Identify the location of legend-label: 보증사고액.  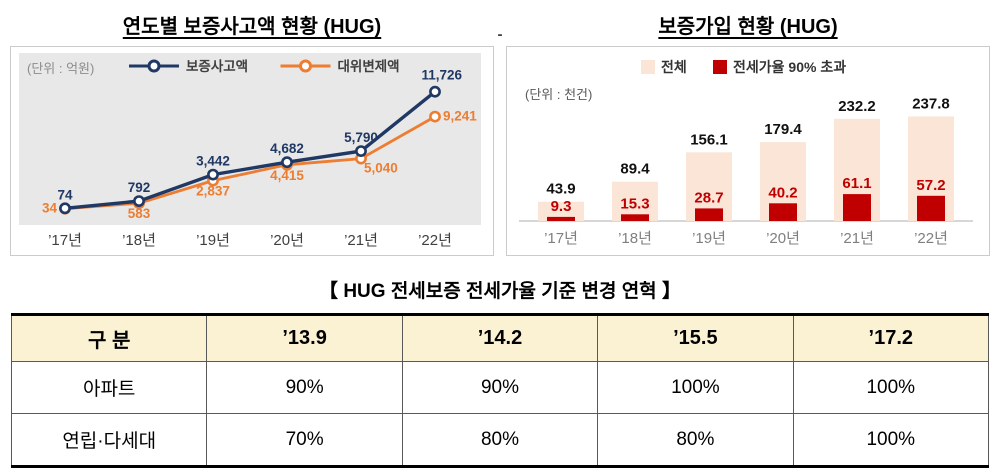
(217, 66).